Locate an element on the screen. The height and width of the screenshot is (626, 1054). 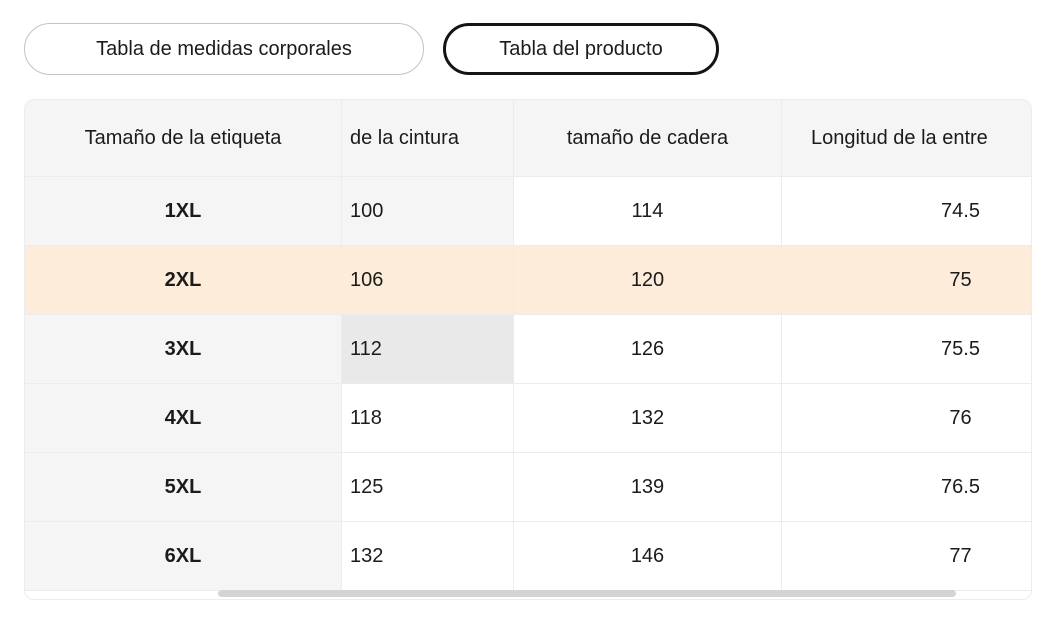
measurement-cell: 74.5 is located at coordinates (906, 211).